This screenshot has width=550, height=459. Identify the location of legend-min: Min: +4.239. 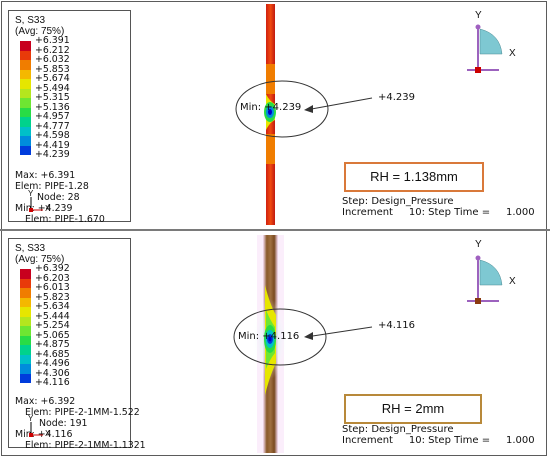
(44, 208).